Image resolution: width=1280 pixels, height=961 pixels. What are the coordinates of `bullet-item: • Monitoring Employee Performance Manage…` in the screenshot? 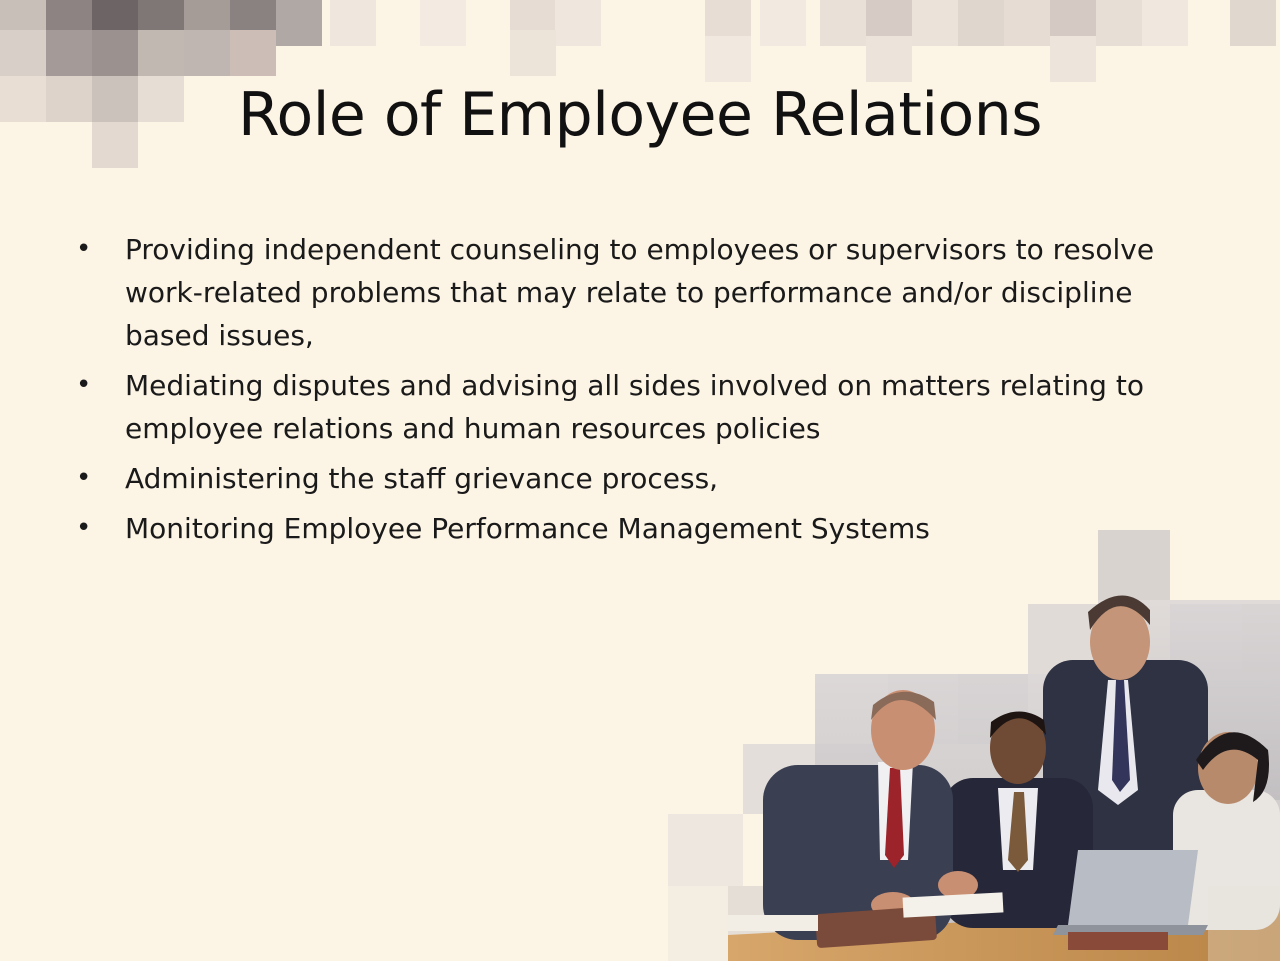 It's located at (637, 528).